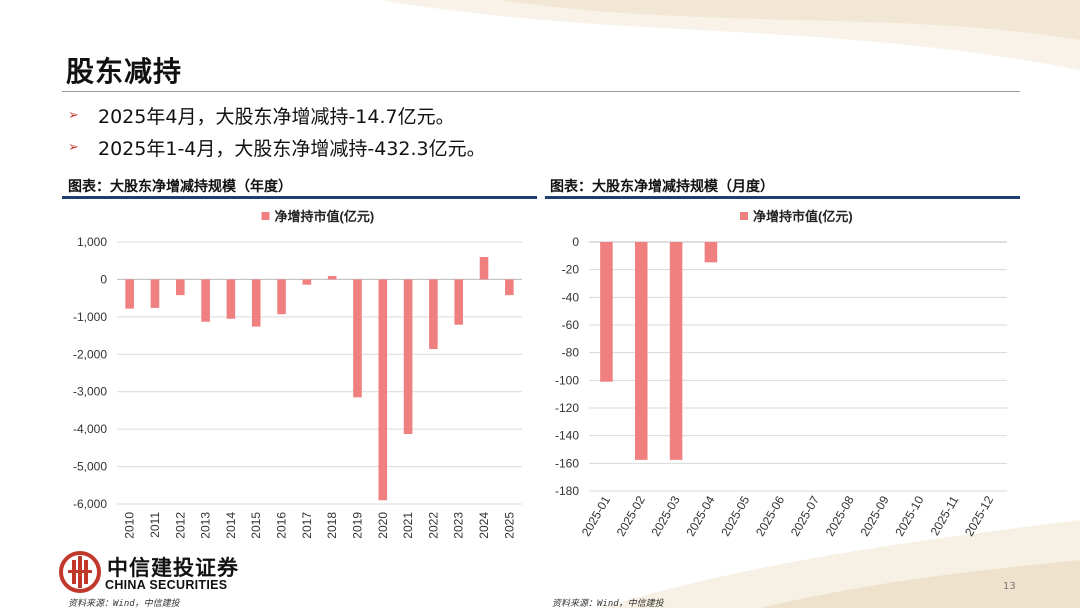 Image resolution: width=1080 pixels, height=609 pixels. I want to click on y-tick-label: -100, so click(567, 380).